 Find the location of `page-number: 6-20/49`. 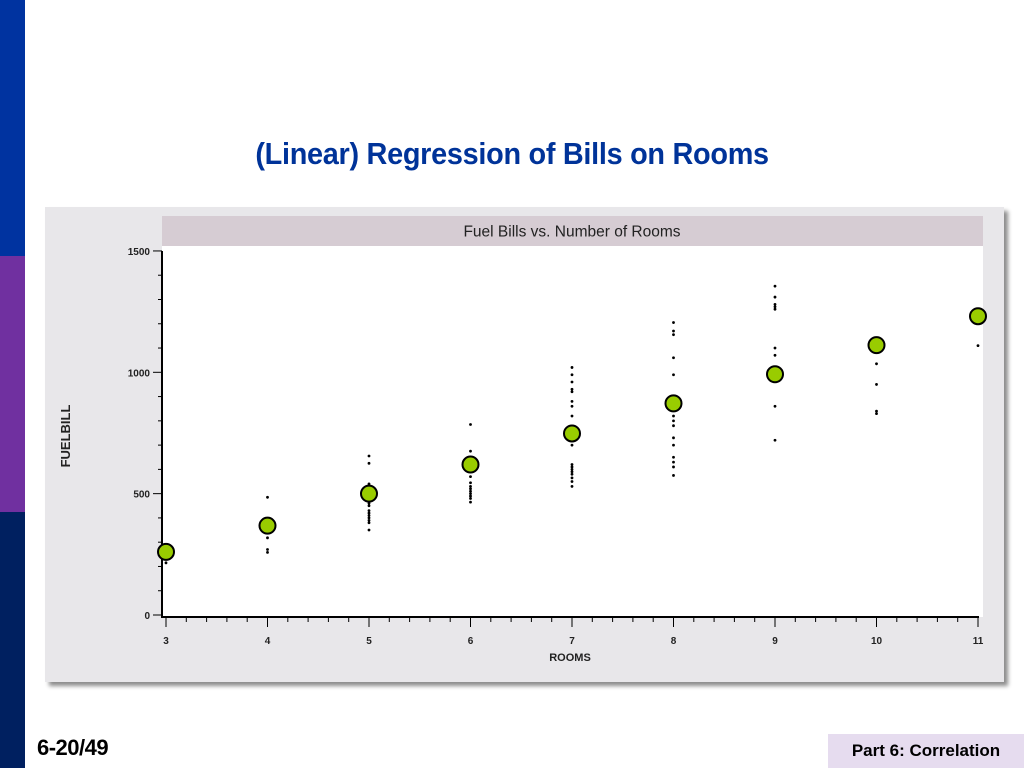

page-number: 6-20/49 is located at coordinates (73, 747).